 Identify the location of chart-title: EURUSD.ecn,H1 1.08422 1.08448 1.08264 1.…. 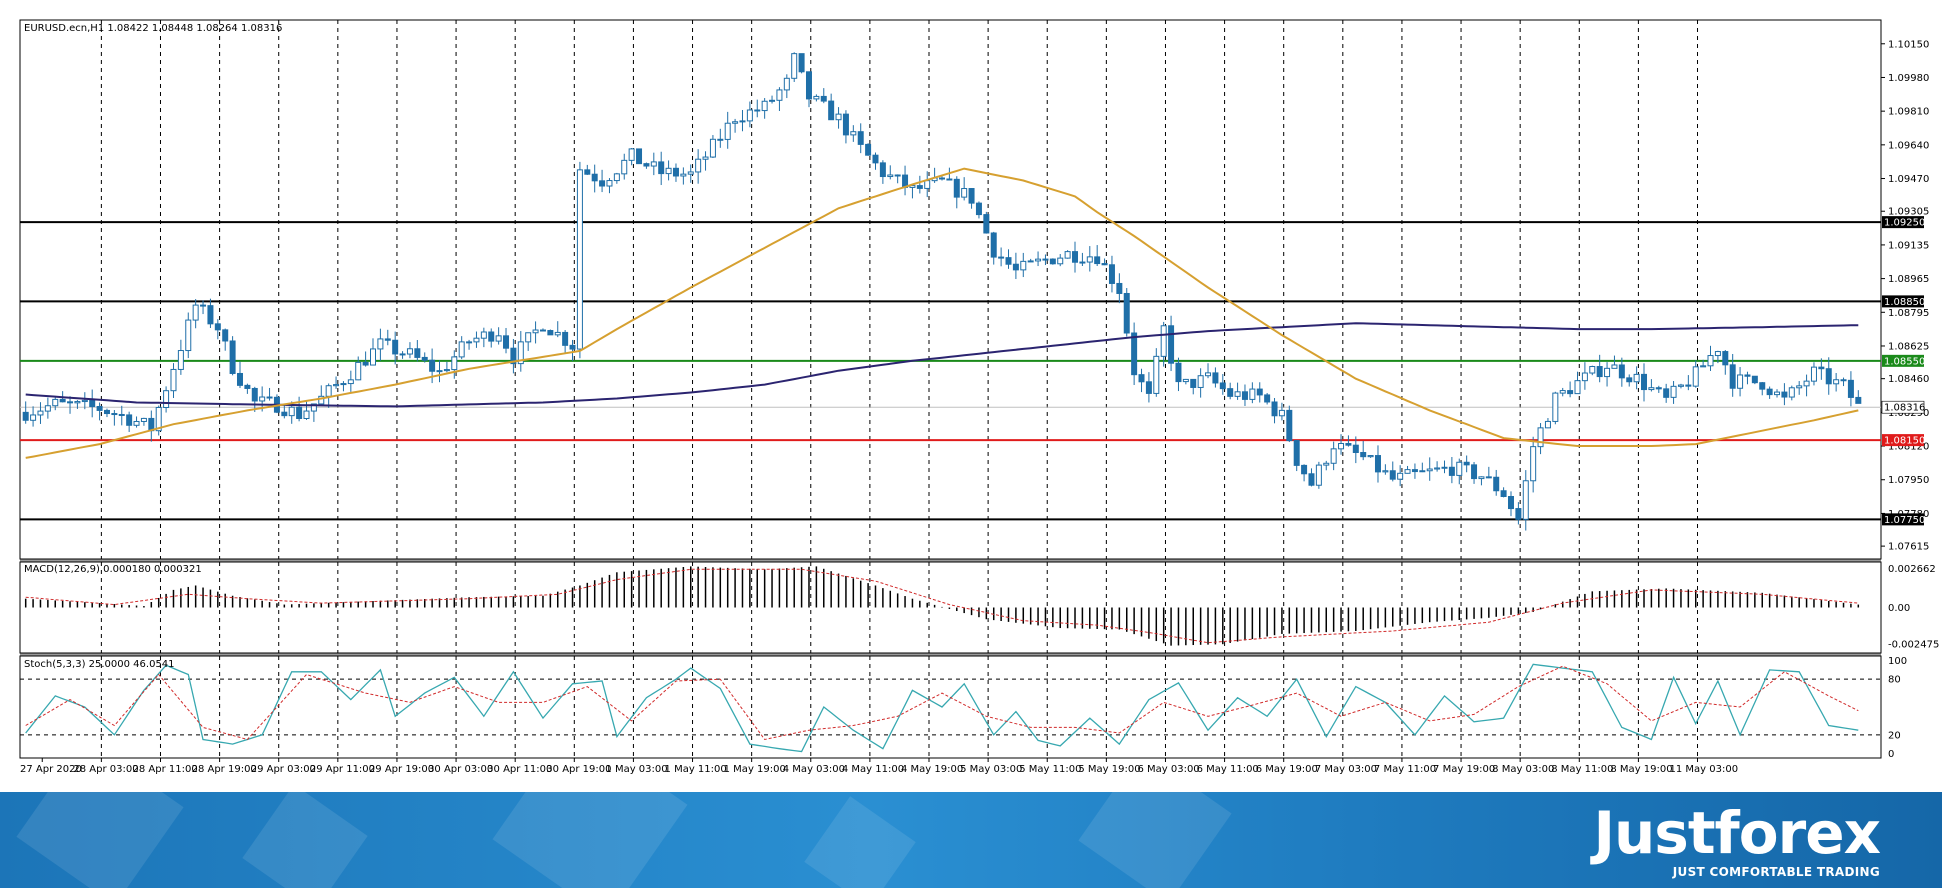
(153, 28).